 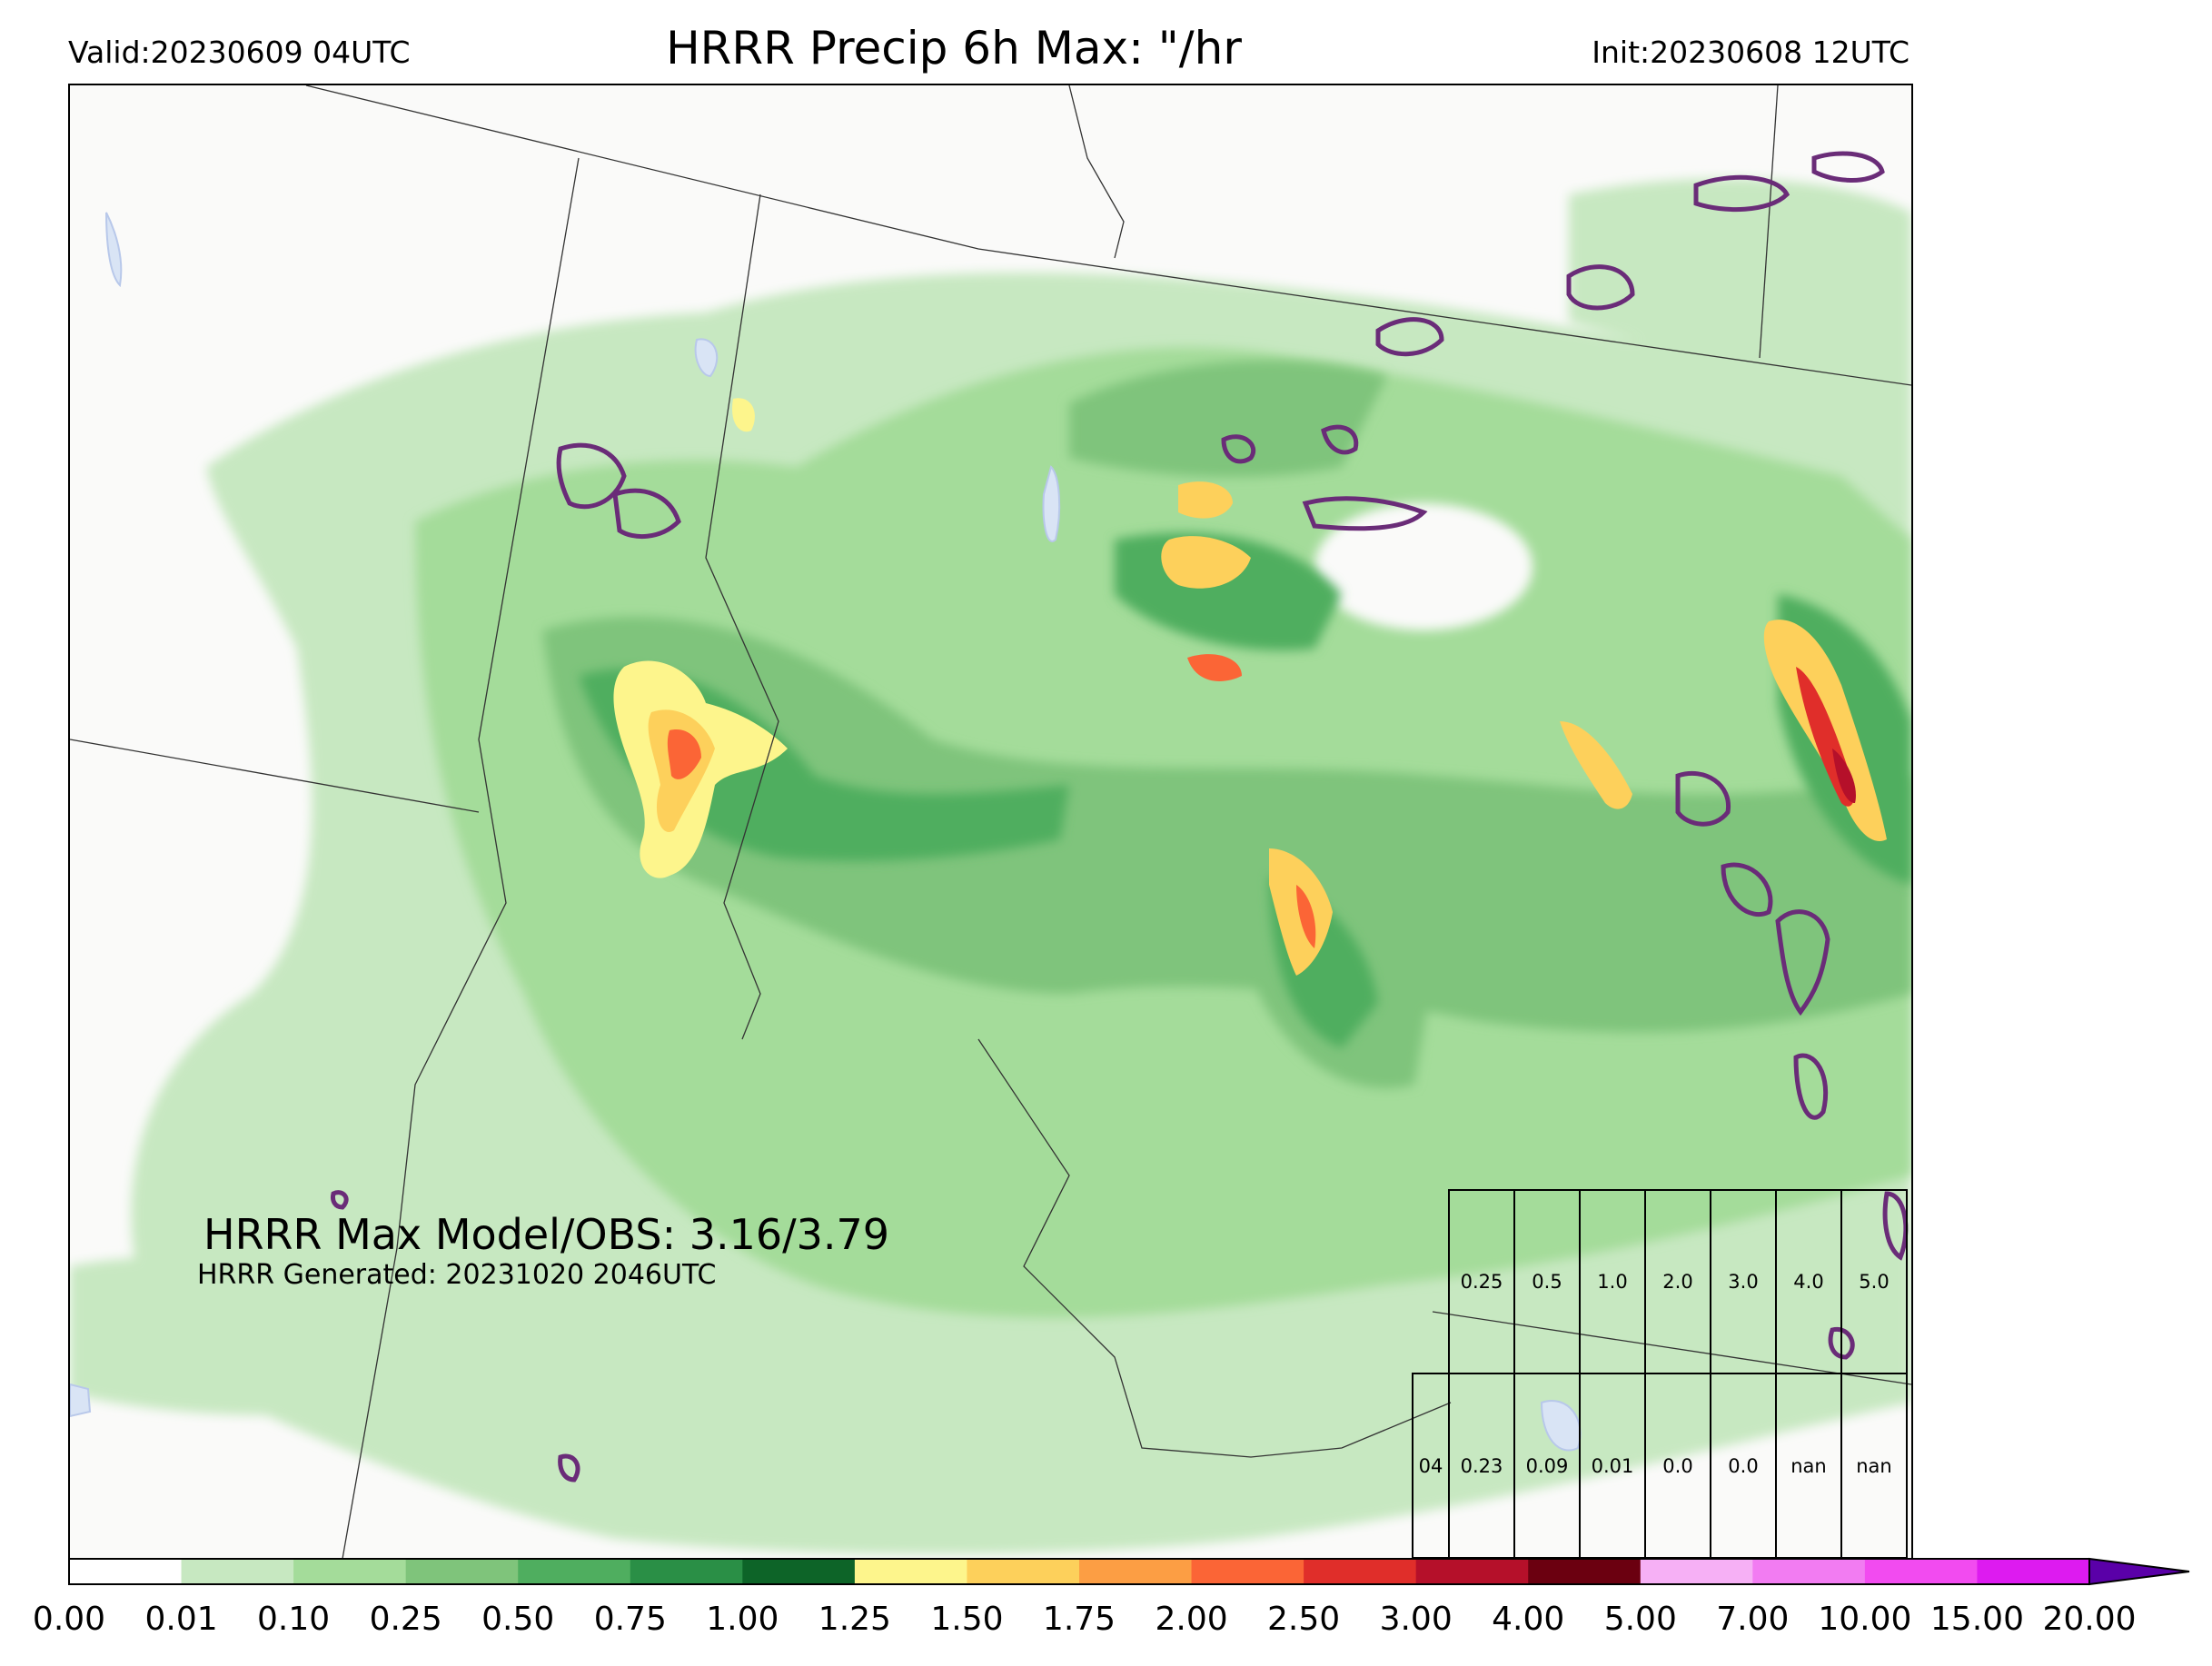 I want to click on colorbar-tick-label: 15.00, so click(x=1977, y=1620).